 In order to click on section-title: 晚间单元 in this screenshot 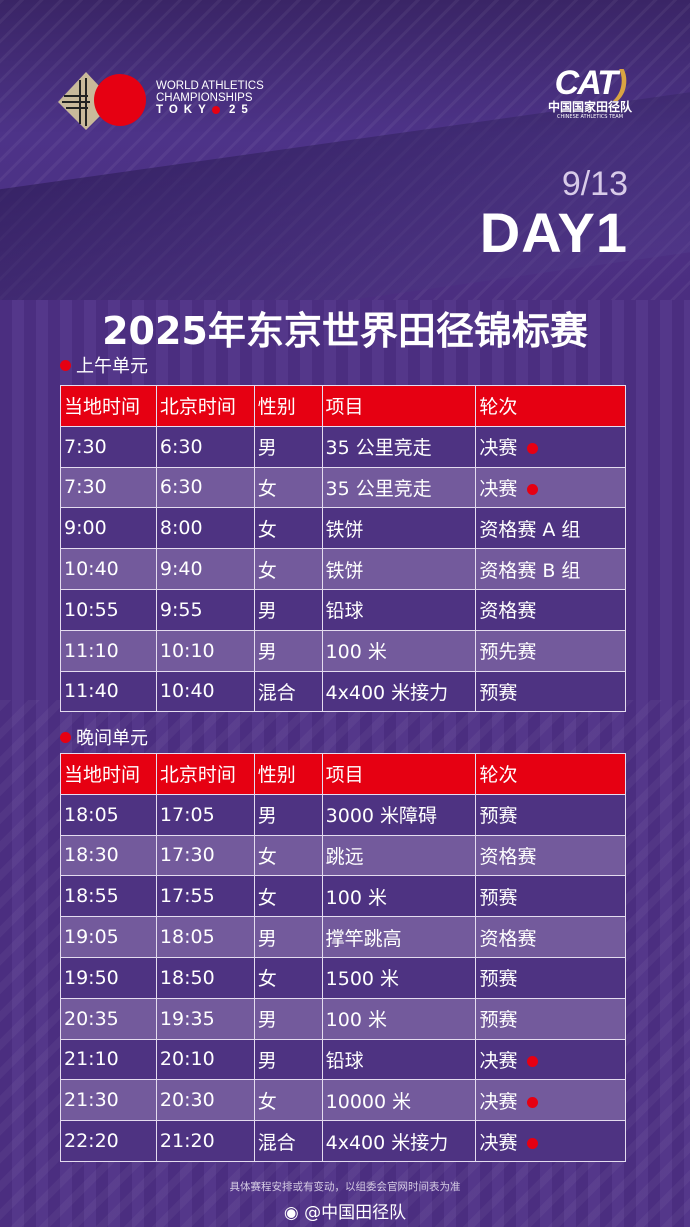, I will do `click(112, 738)`.